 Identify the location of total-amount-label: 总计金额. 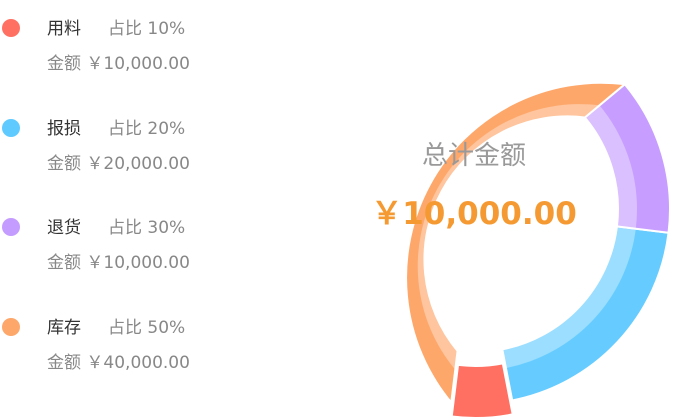
(473, 156).